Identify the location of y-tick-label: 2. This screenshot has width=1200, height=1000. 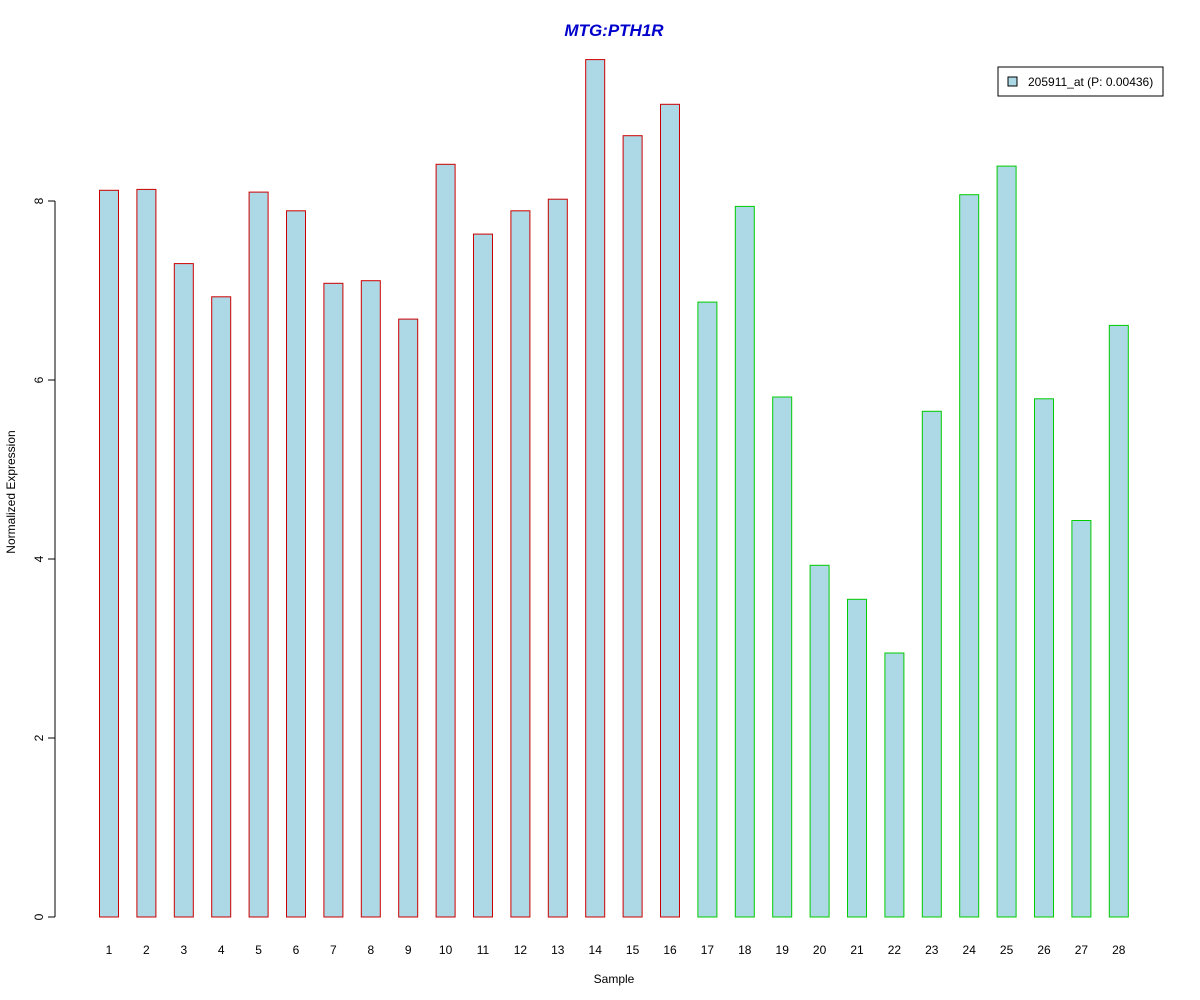
(39, 737).